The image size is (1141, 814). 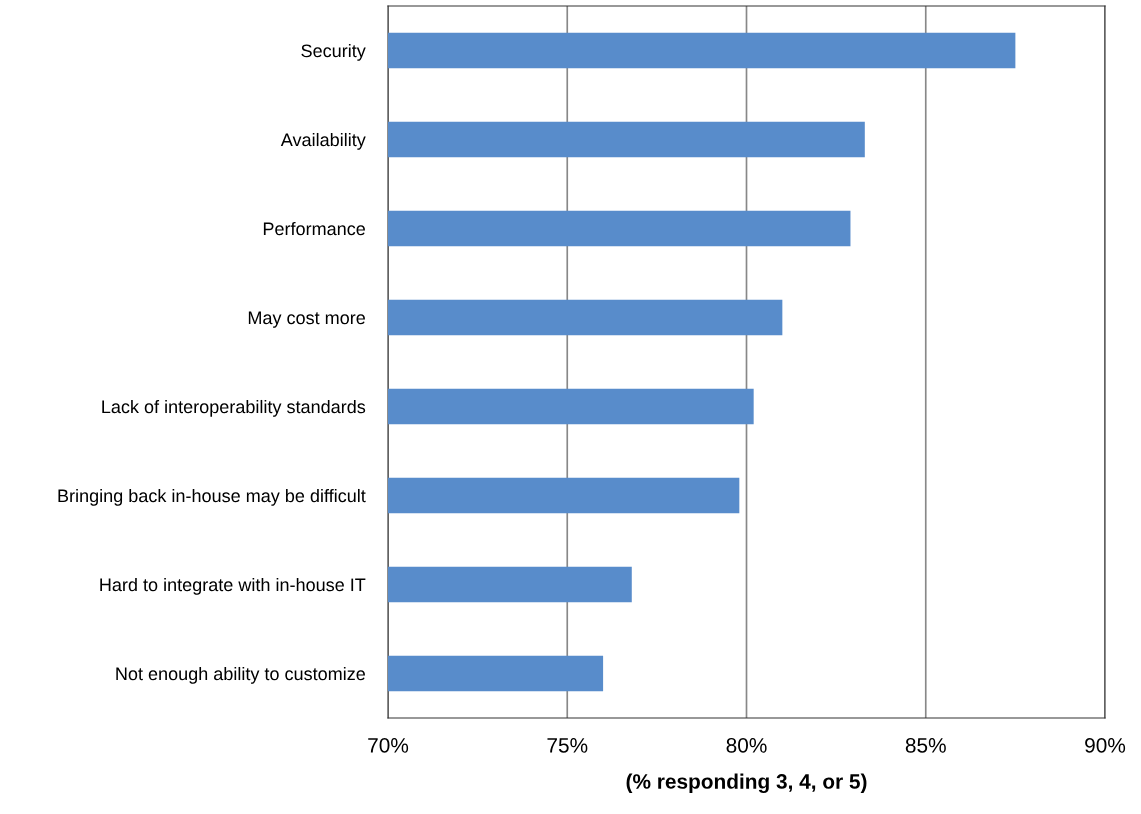 What do you see at coordinates (1105, 745) in the screenshot?
I see `x-tick-label: 90%` at bounding box center [1105, 745].